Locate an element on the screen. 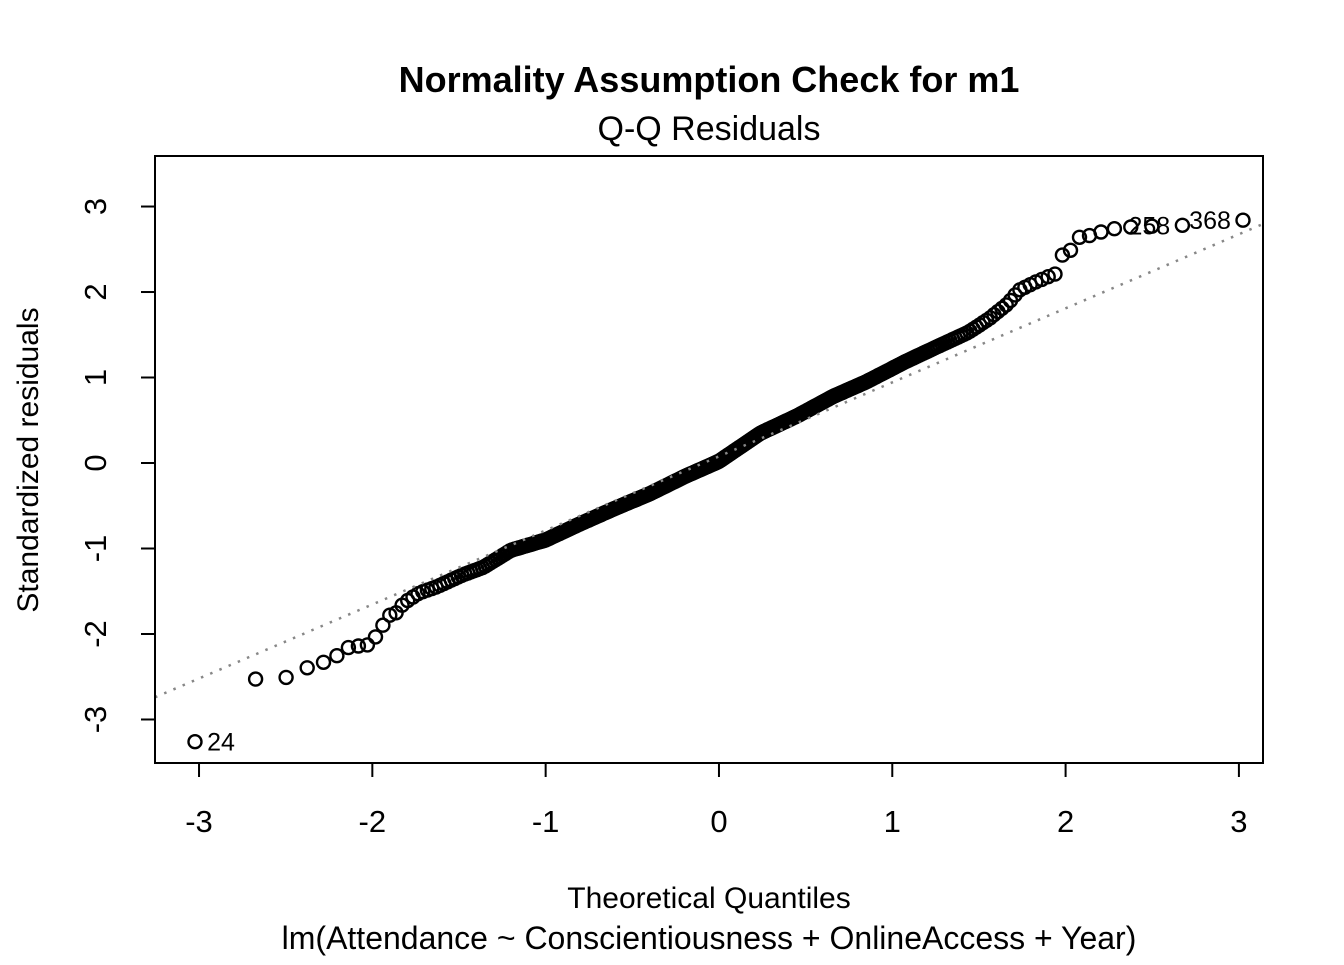 This screenshot has width=1344, height=965. y-tick-label: -3 is located at coordinates (95, 720).